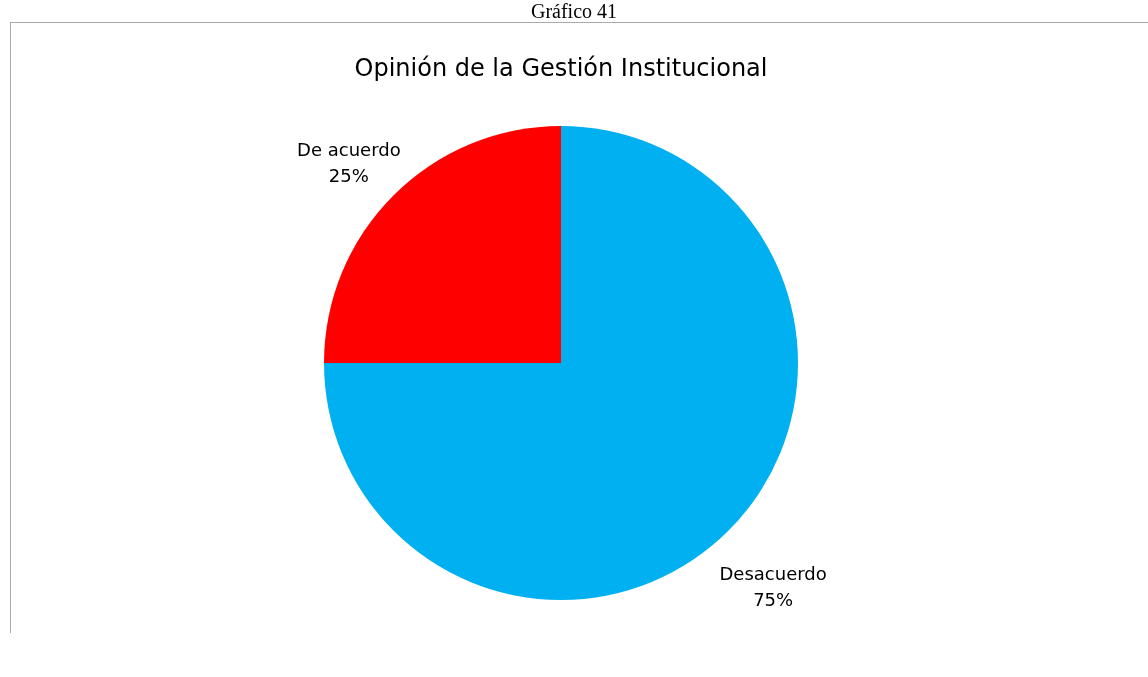  What do you see at coordinates (773, 574) in the screenshot?
I see `slice-label: Desacuerdo` at bounding box center [773, 574].